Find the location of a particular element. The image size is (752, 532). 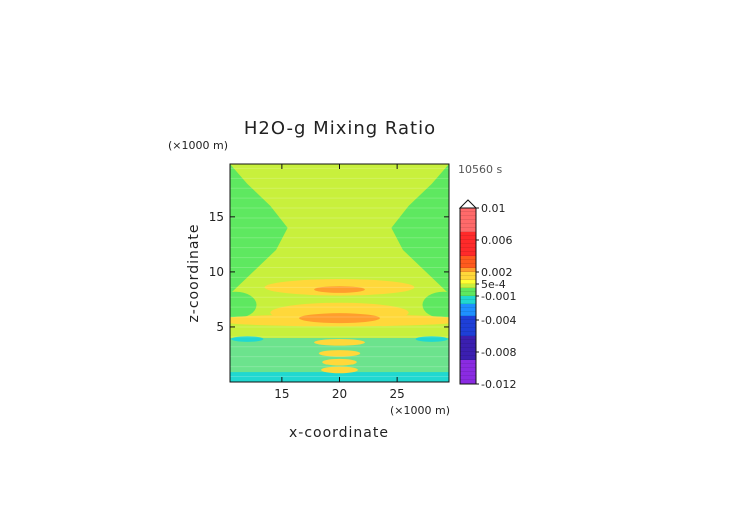

x-tick-label: 25 is located at coordinates (396, 394).